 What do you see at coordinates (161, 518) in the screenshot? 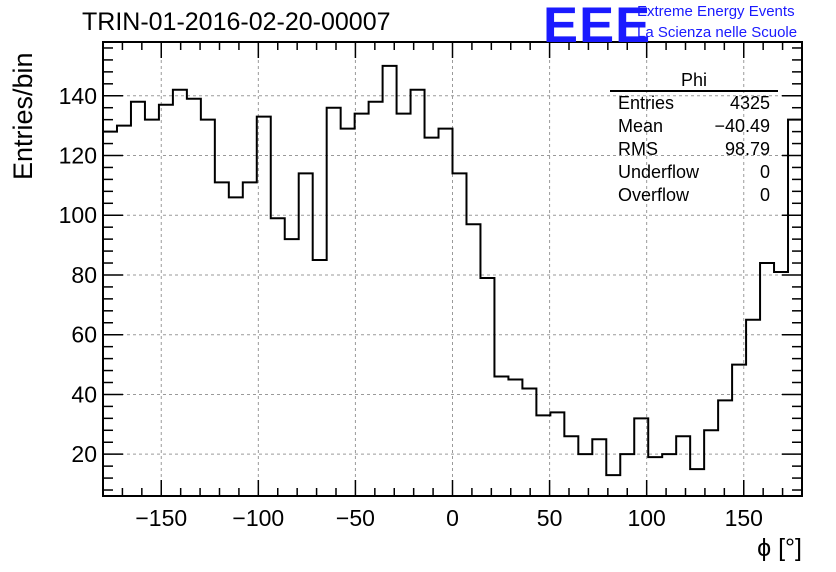
I see `x-tick-label: −150` at bounding box center [161, 518].